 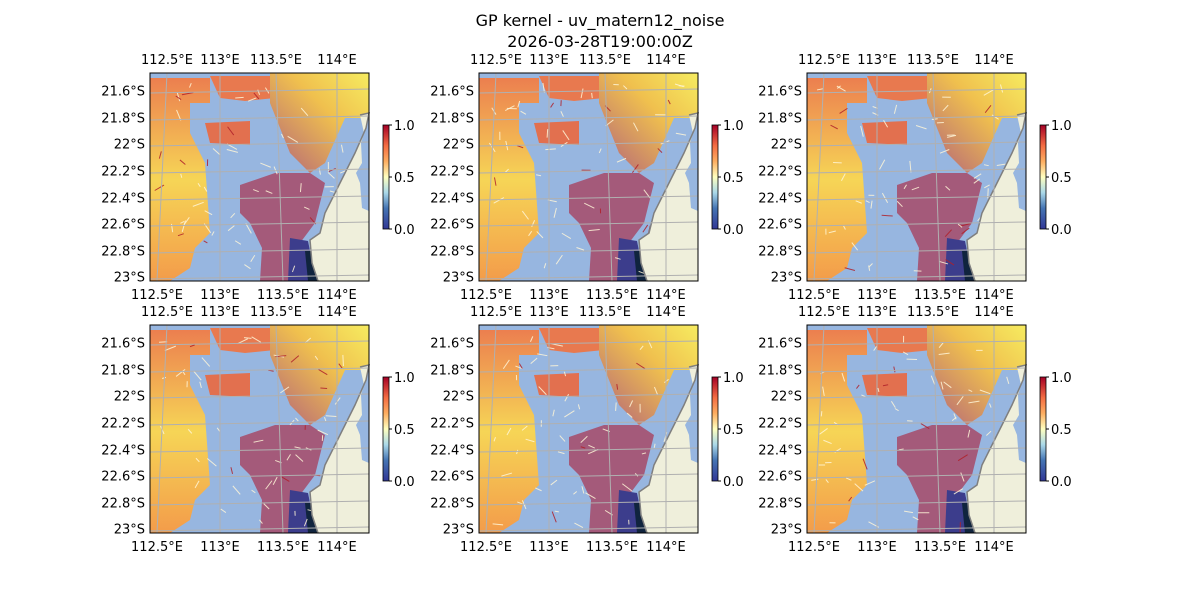 What do you see at coordinates (786, 397) in the screenshot?
I see `lat-tick-label: 22°S` at bounding box center [786, 397].